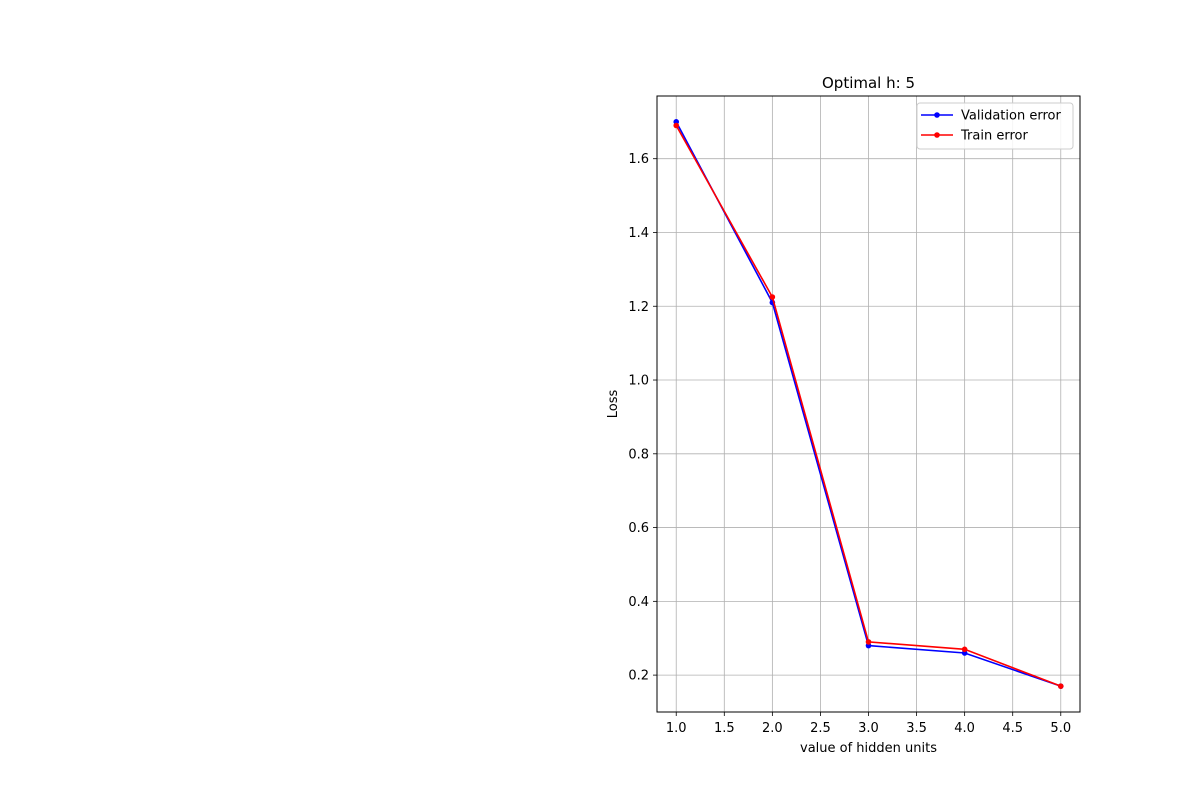 This screenshot has width=1200, height=804. I want to click on x-tick-label: 5.0, so click(1060, 728).